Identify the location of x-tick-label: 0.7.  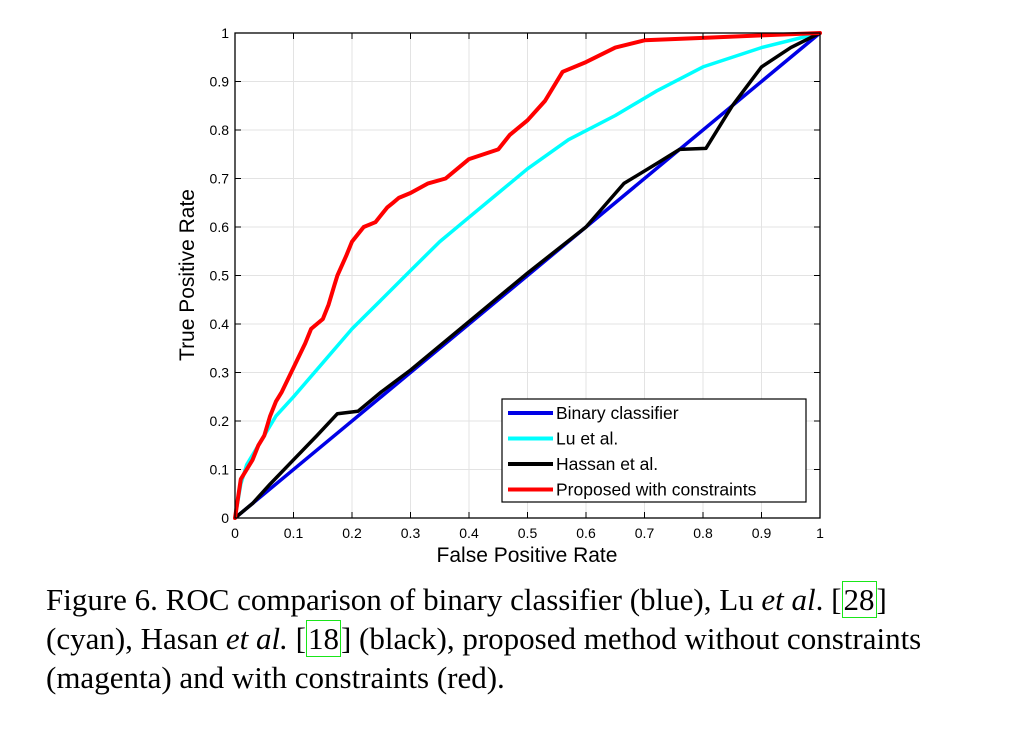
(645, 533).